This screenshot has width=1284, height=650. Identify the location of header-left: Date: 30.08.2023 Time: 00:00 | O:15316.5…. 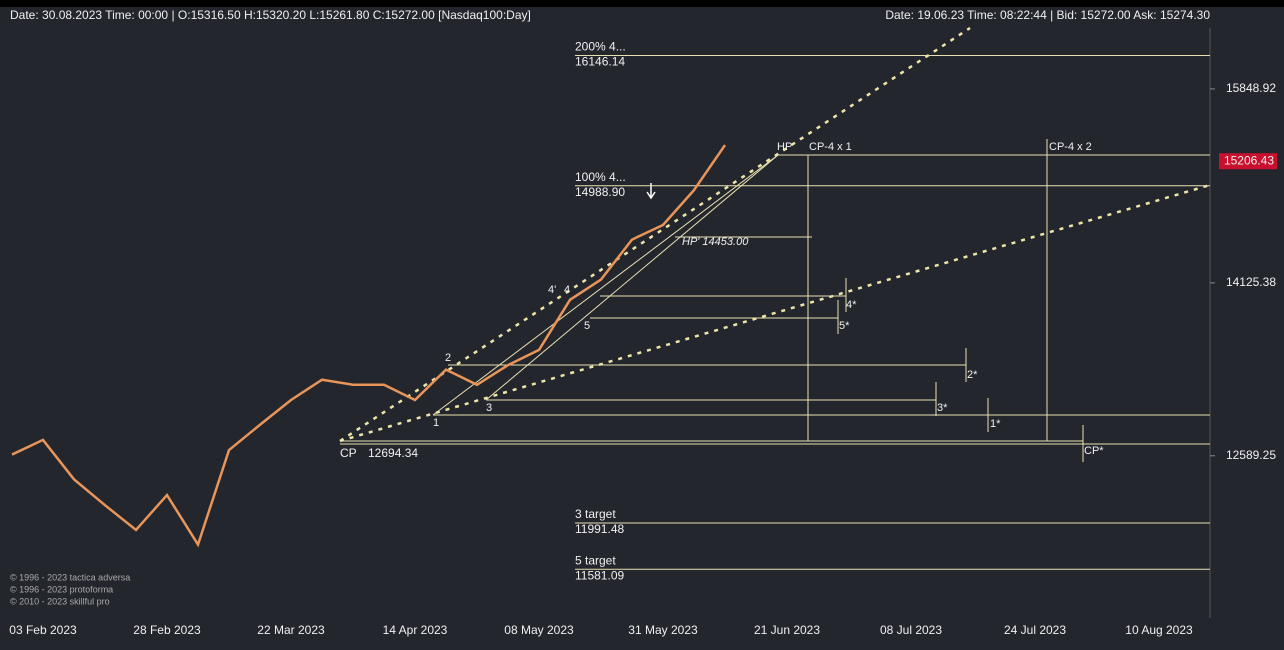
(270, 15).